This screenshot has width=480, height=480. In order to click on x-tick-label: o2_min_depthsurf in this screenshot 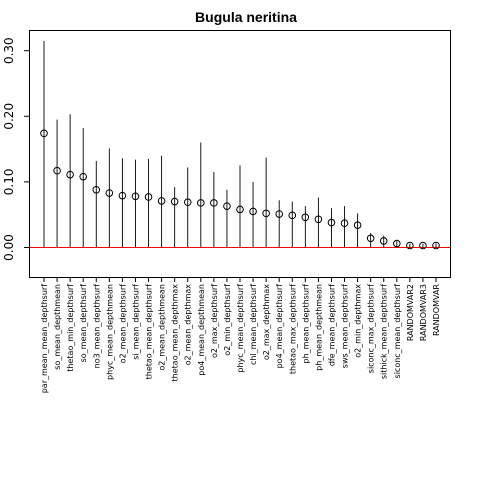, I will do `click(227, 320)`.